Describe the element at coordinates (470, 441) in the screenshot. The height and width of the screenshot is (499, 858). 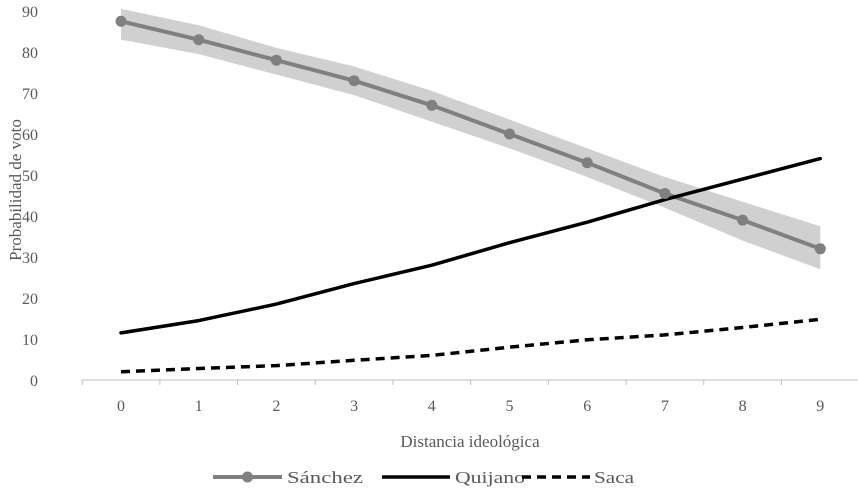
I see `x-axis-label: Distancia ideológica` at that location.